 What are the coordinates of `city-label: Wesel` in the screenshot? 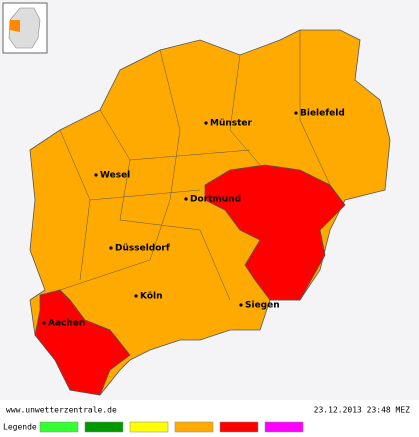 It's located at (115, 176).